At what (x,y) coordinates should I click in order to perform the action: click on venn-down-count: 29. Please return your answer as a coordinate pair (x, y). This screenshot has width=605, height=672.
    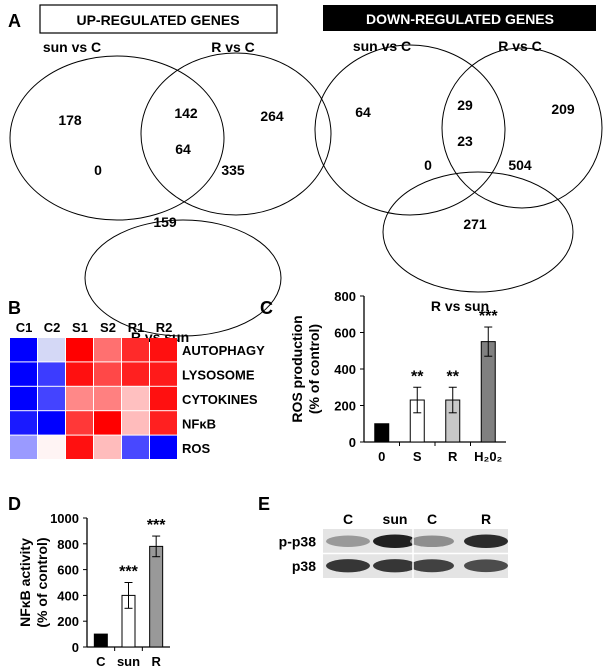
    Looking at the image, I should click on (465, 105).